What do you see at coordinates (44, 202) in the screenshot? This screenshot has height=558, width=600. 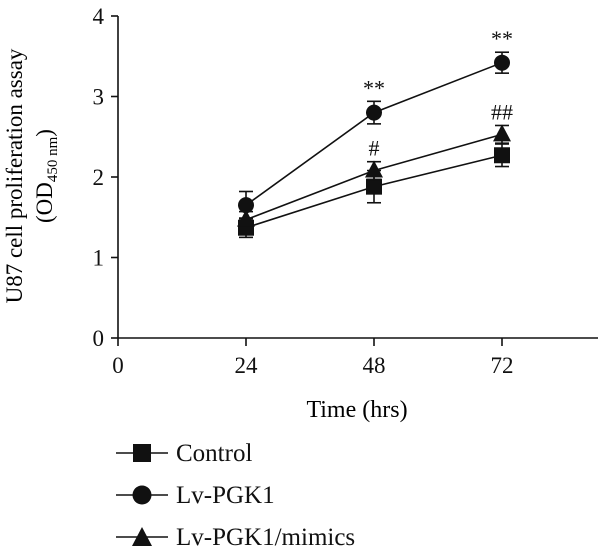 I see `y-axis-label-prefix: (OD` at bounding box center [44, 202].